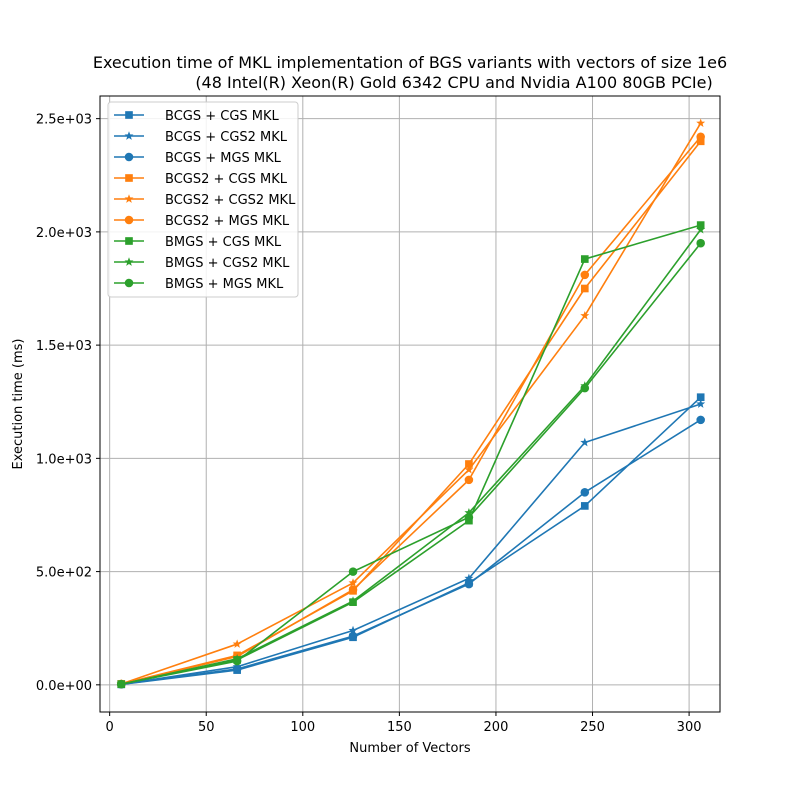 This screenshot has height=800, width=800. I want to click on y-tick-label: 1.0e+03, so click(64, 459).